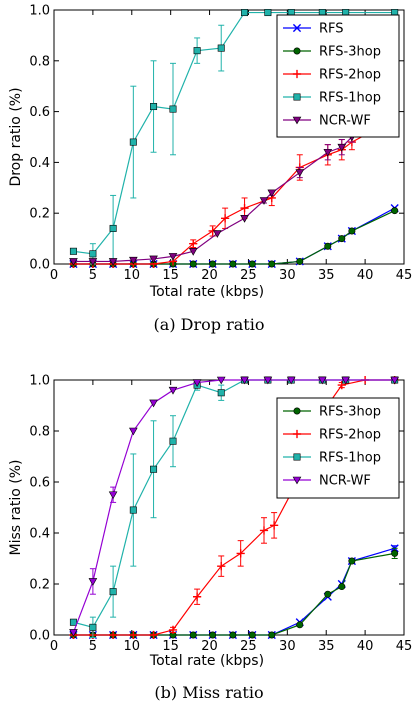 The image size is (418, 706). Describe the element at coordinates (39, 11) in the screenshot. I see `y-tick-label: 1.0` at that location.